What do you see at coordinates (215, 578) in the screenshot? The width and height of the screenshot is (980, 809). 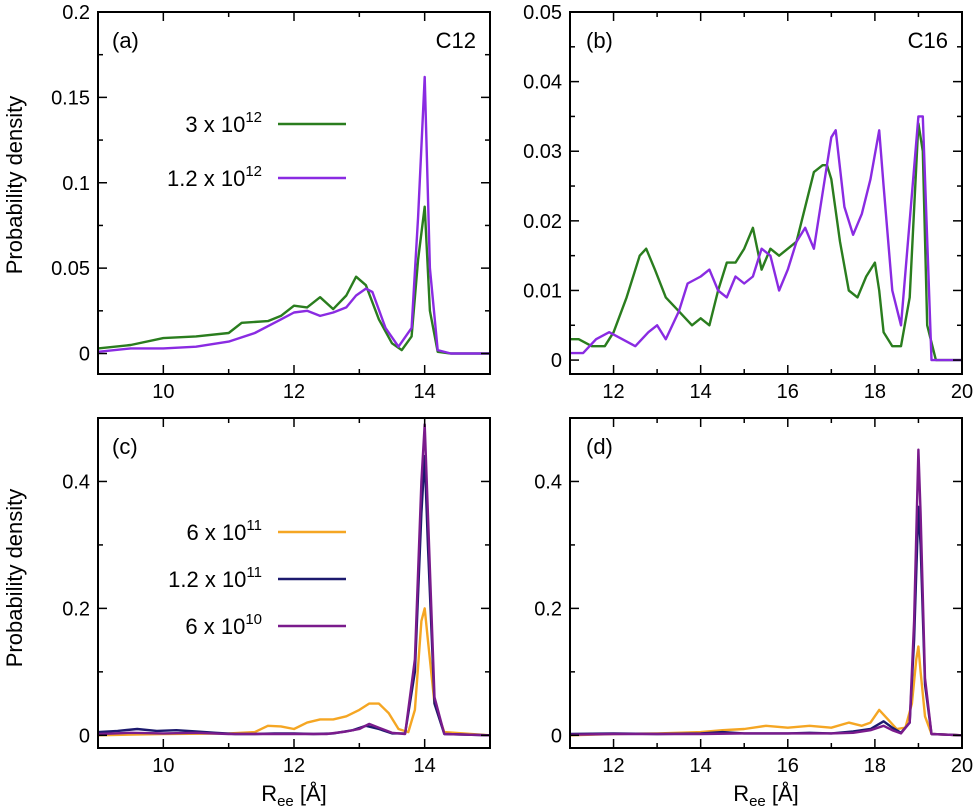 I see `legend-label: 1.2 x 10¹¹` at bounding box center [215, 578].